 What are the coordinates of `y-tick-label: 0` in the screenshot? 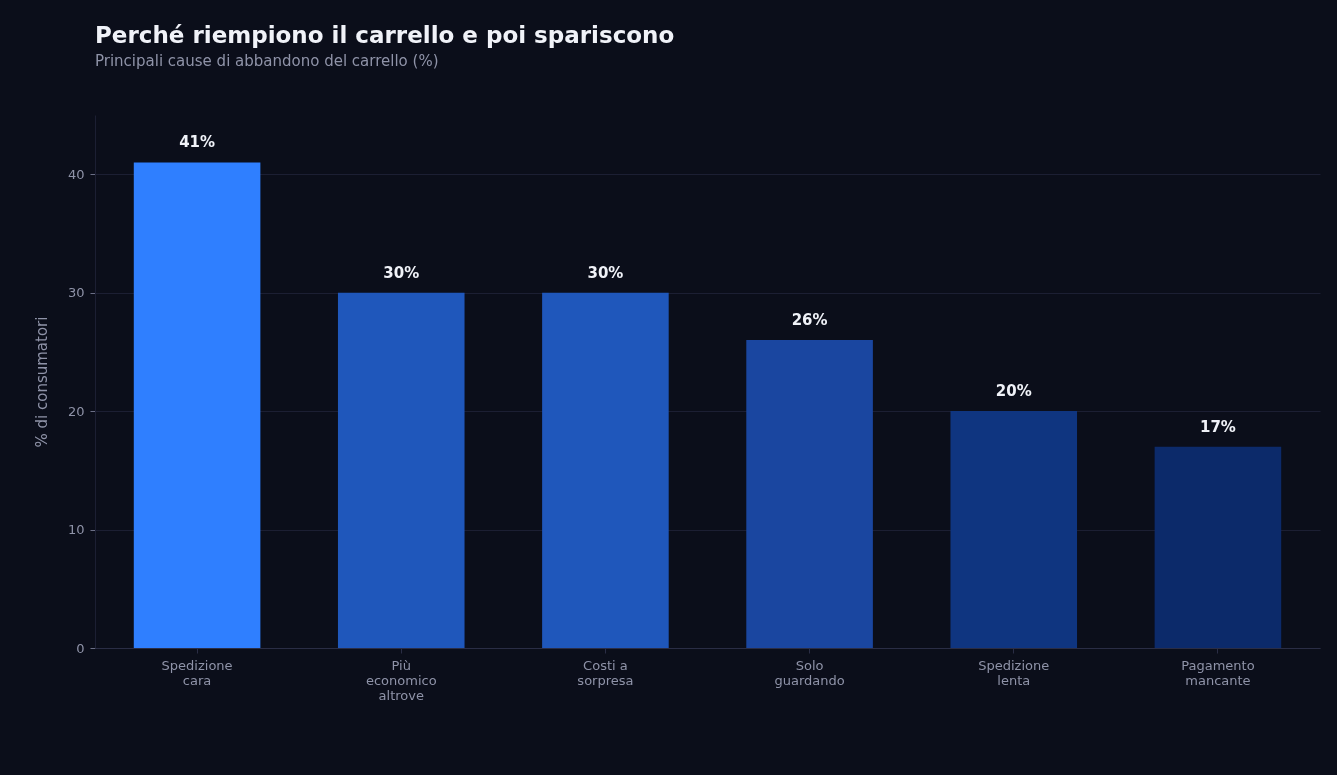 It's located at (80, 648).